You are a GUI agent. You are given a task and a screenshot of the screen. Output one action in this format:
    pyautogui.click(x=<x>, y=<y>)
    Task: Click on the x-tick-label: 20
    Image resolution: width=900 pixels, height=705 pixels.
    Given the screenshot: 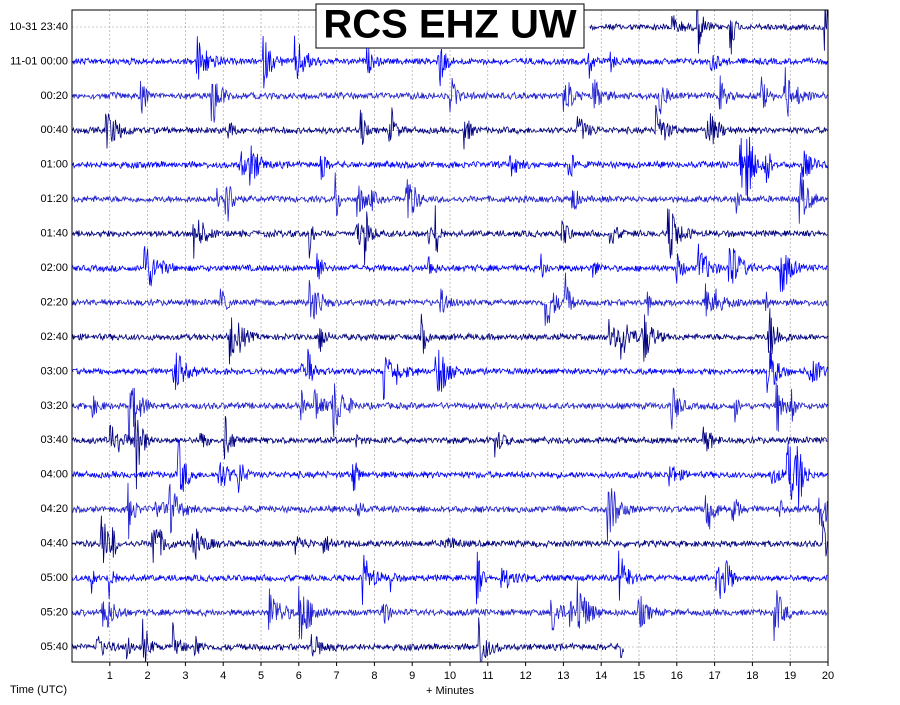 What is the action you would take?
    pyautogui.click(x=828, y=676)
    